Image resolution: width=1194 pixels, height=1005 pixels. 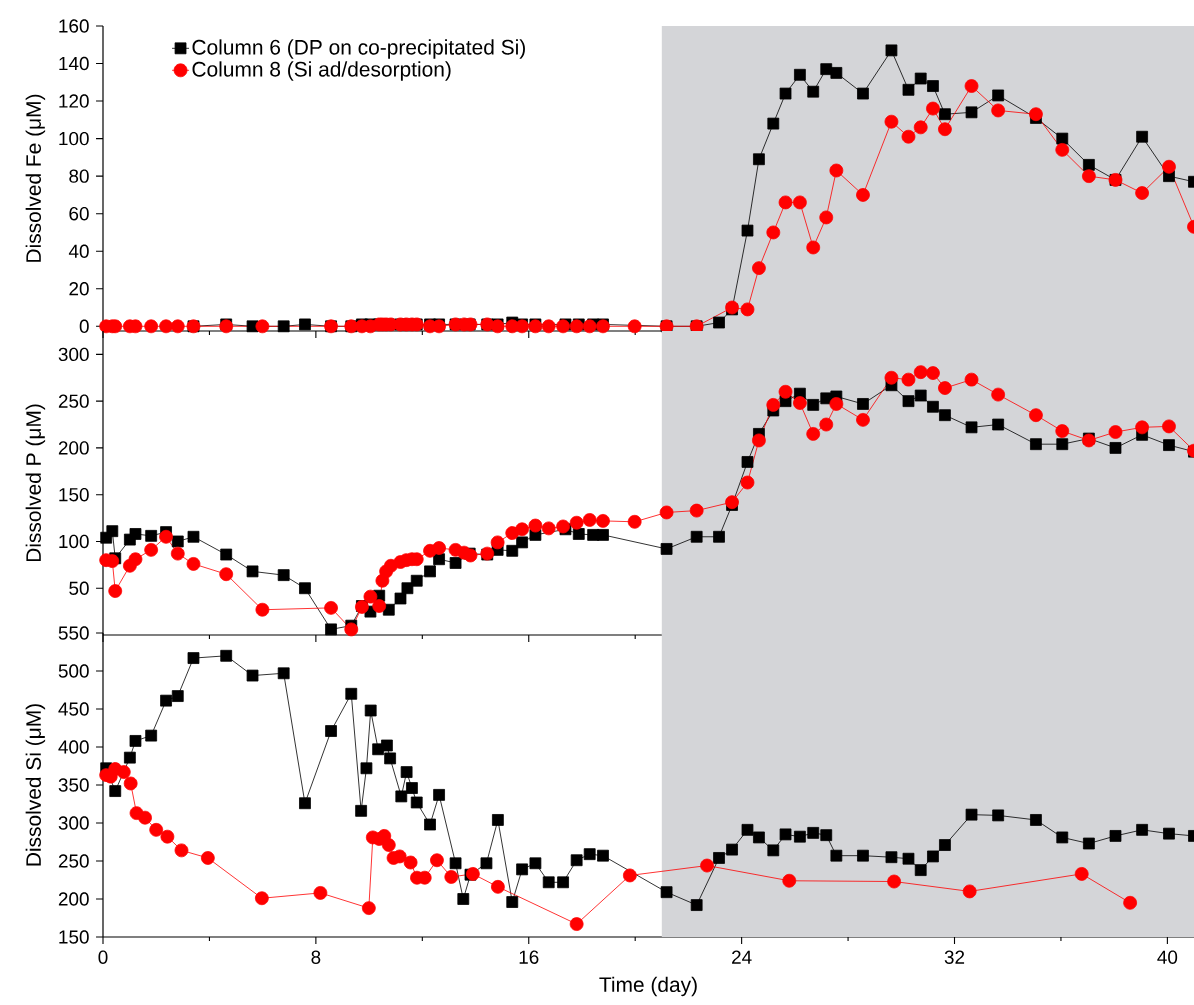 I want to click on y-axis-title: Dissolved Fe (μM), so click(x=35, y=178).